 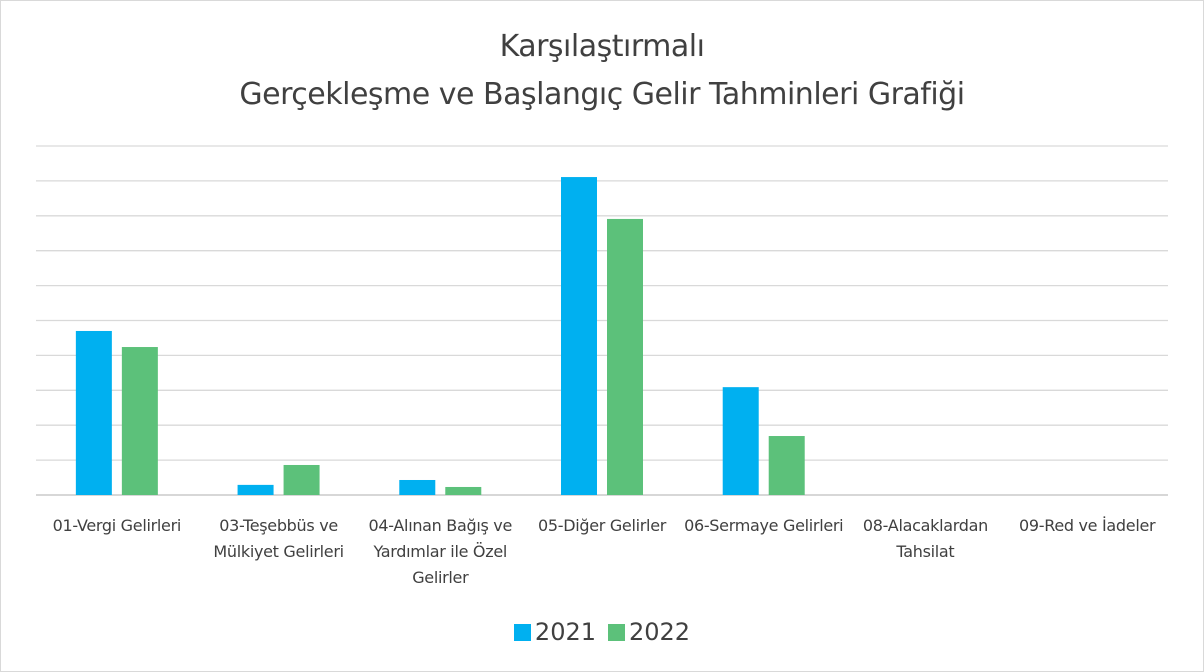 What do you see at coordinates (1087, 525) in the screenshot?
I see `x-tick-label: 09-Red ve İadeler` at bounding box center [1087, 525].